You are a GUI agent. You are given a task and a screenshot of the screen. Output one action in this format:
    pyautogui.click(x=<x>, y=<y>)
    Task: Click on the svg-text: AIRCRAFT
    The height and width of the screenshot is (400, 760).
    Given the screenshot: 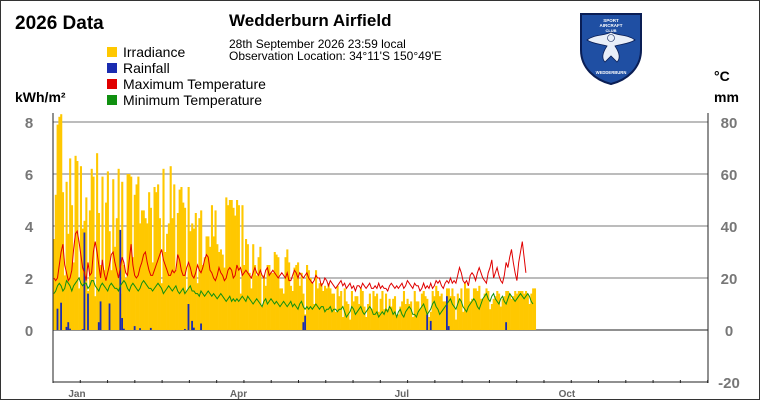 What is the action you would take?
    pyautogui.click(x=611, y=25)
    